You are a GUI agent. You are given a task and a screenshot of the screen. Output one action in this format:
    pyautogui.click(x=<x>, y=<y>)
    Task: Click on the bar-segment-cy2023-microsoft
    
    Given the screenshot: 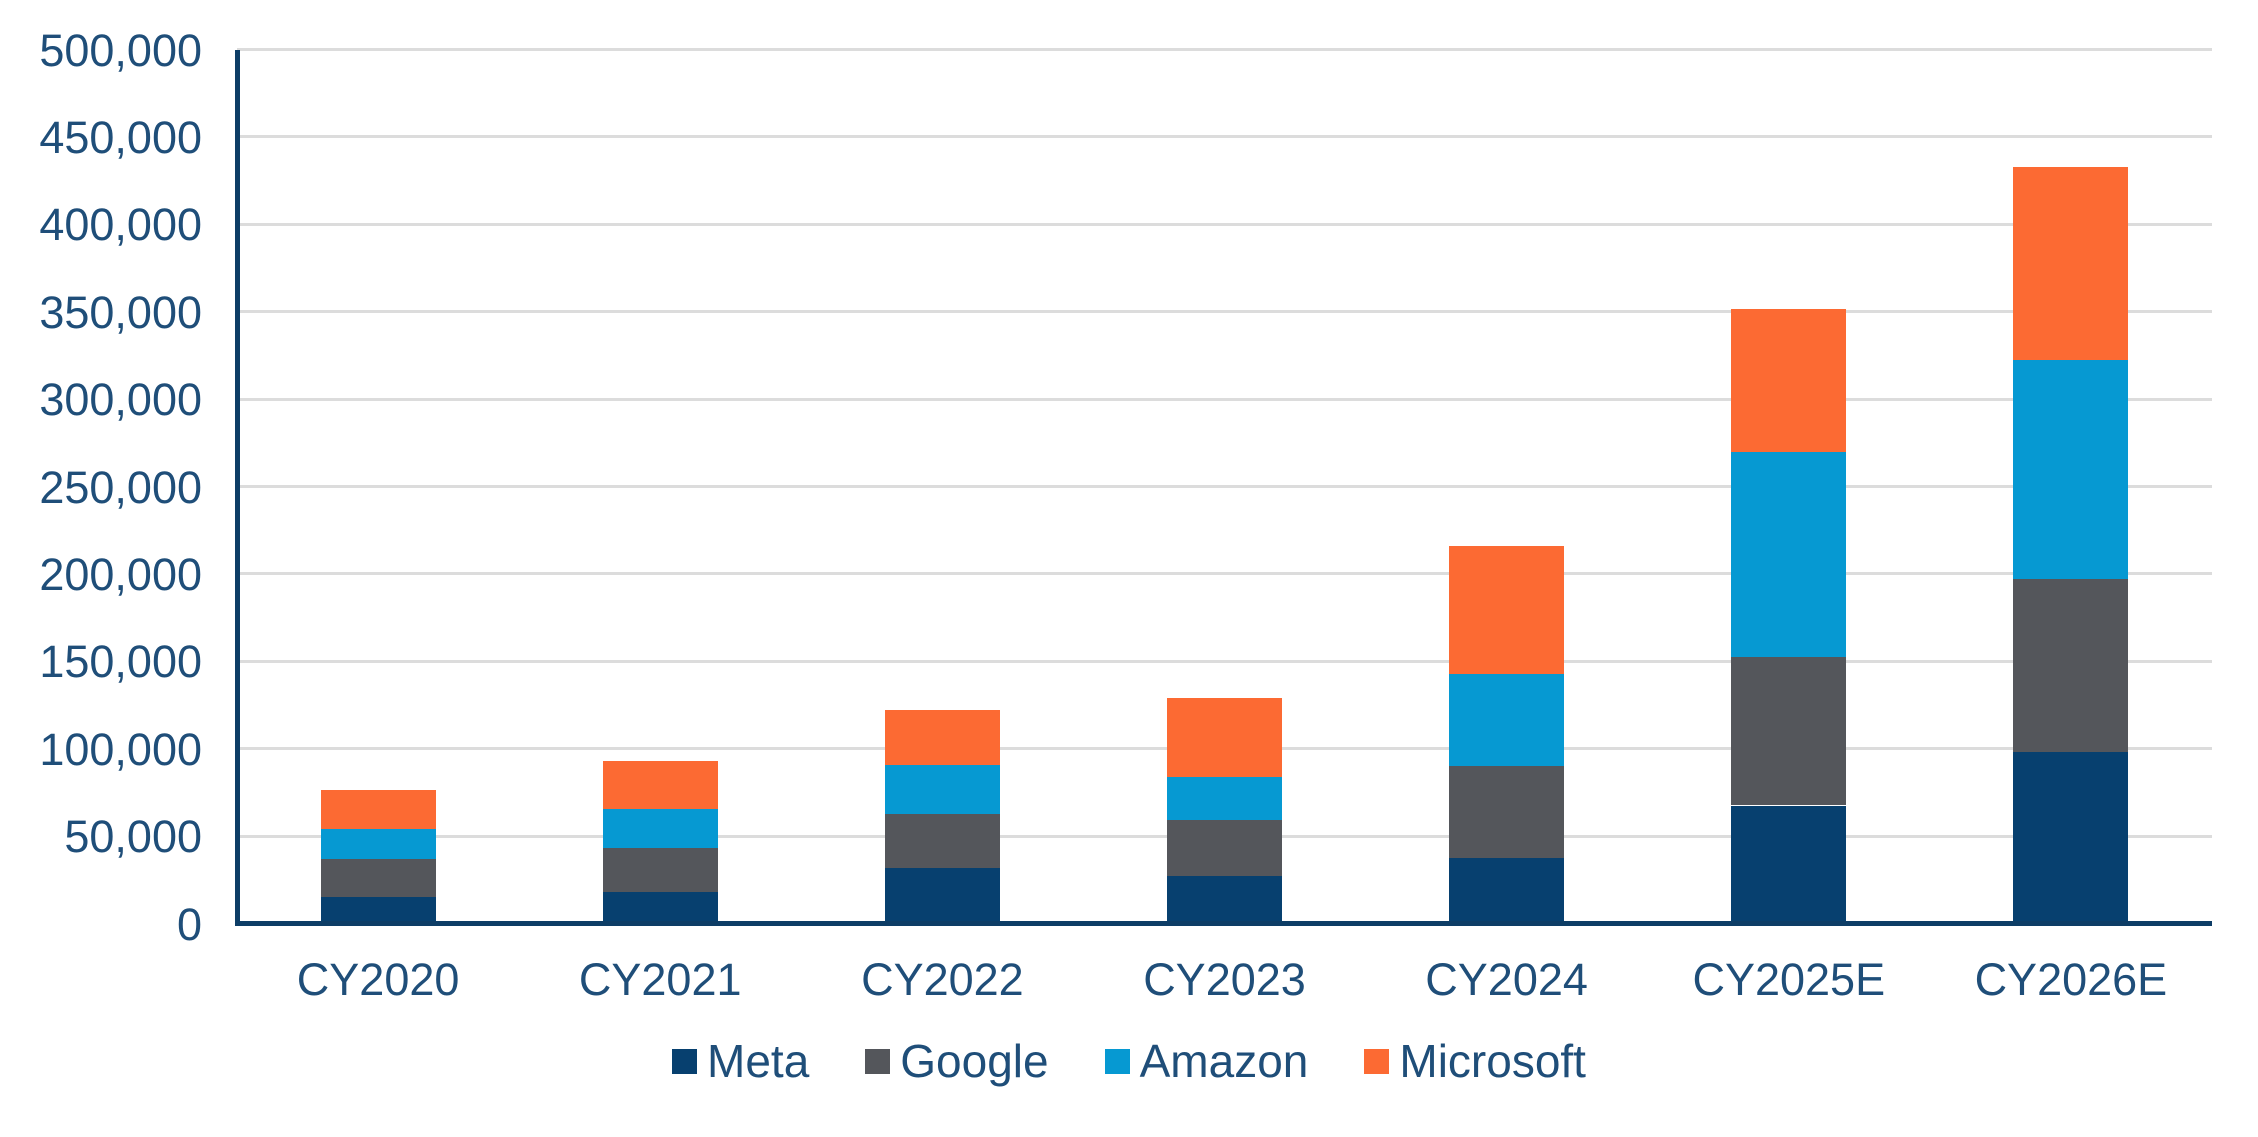 What is the action you would take?
    pyautogui.click(x=1224, y=737)
    